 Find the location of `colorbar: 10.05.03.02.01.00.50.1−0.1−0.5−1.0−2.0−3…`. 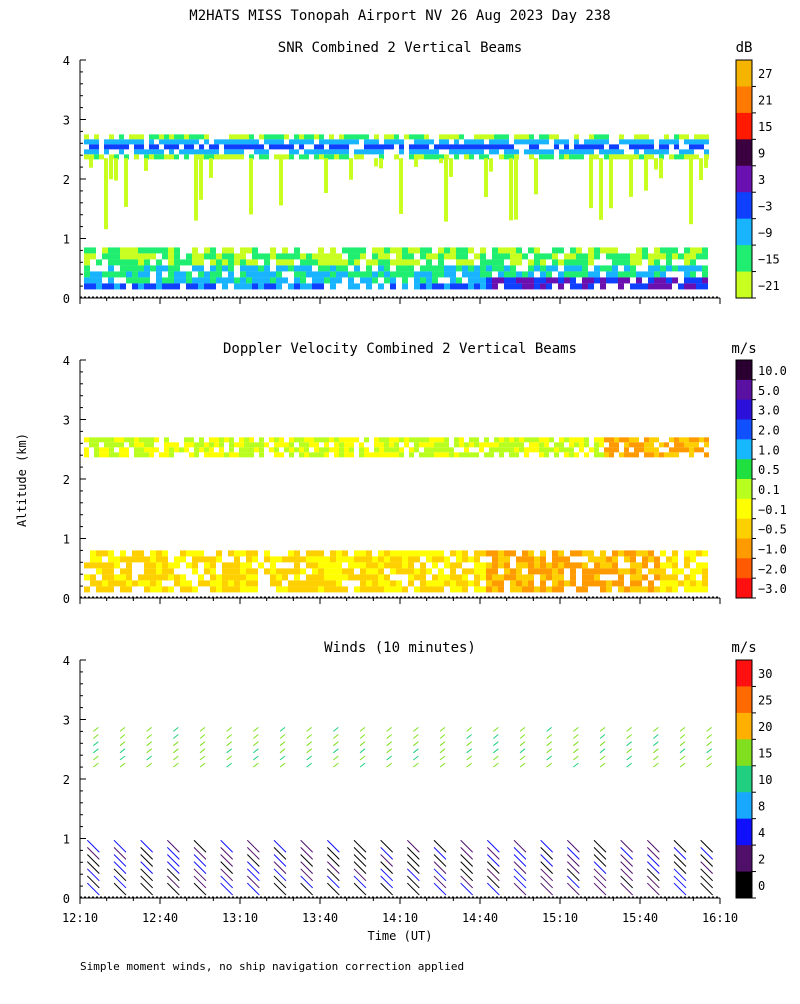

colorbar: 10.05.03.02.01.00.50.1−0.1−0.5−1.0−2.0−3… is located at coordinates (761, 479).